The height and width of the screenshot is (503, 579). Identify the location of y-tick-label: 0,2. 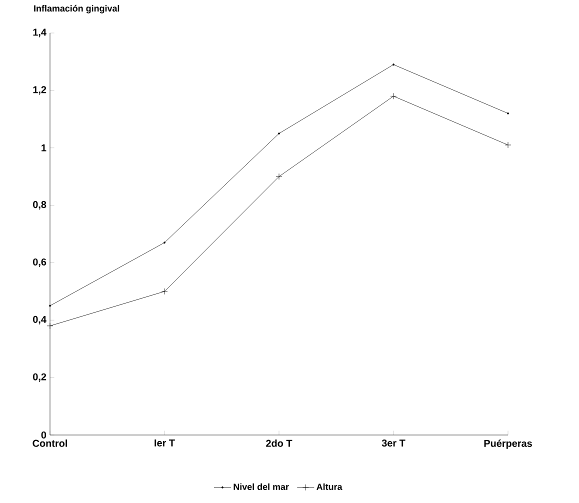
(39, 377).